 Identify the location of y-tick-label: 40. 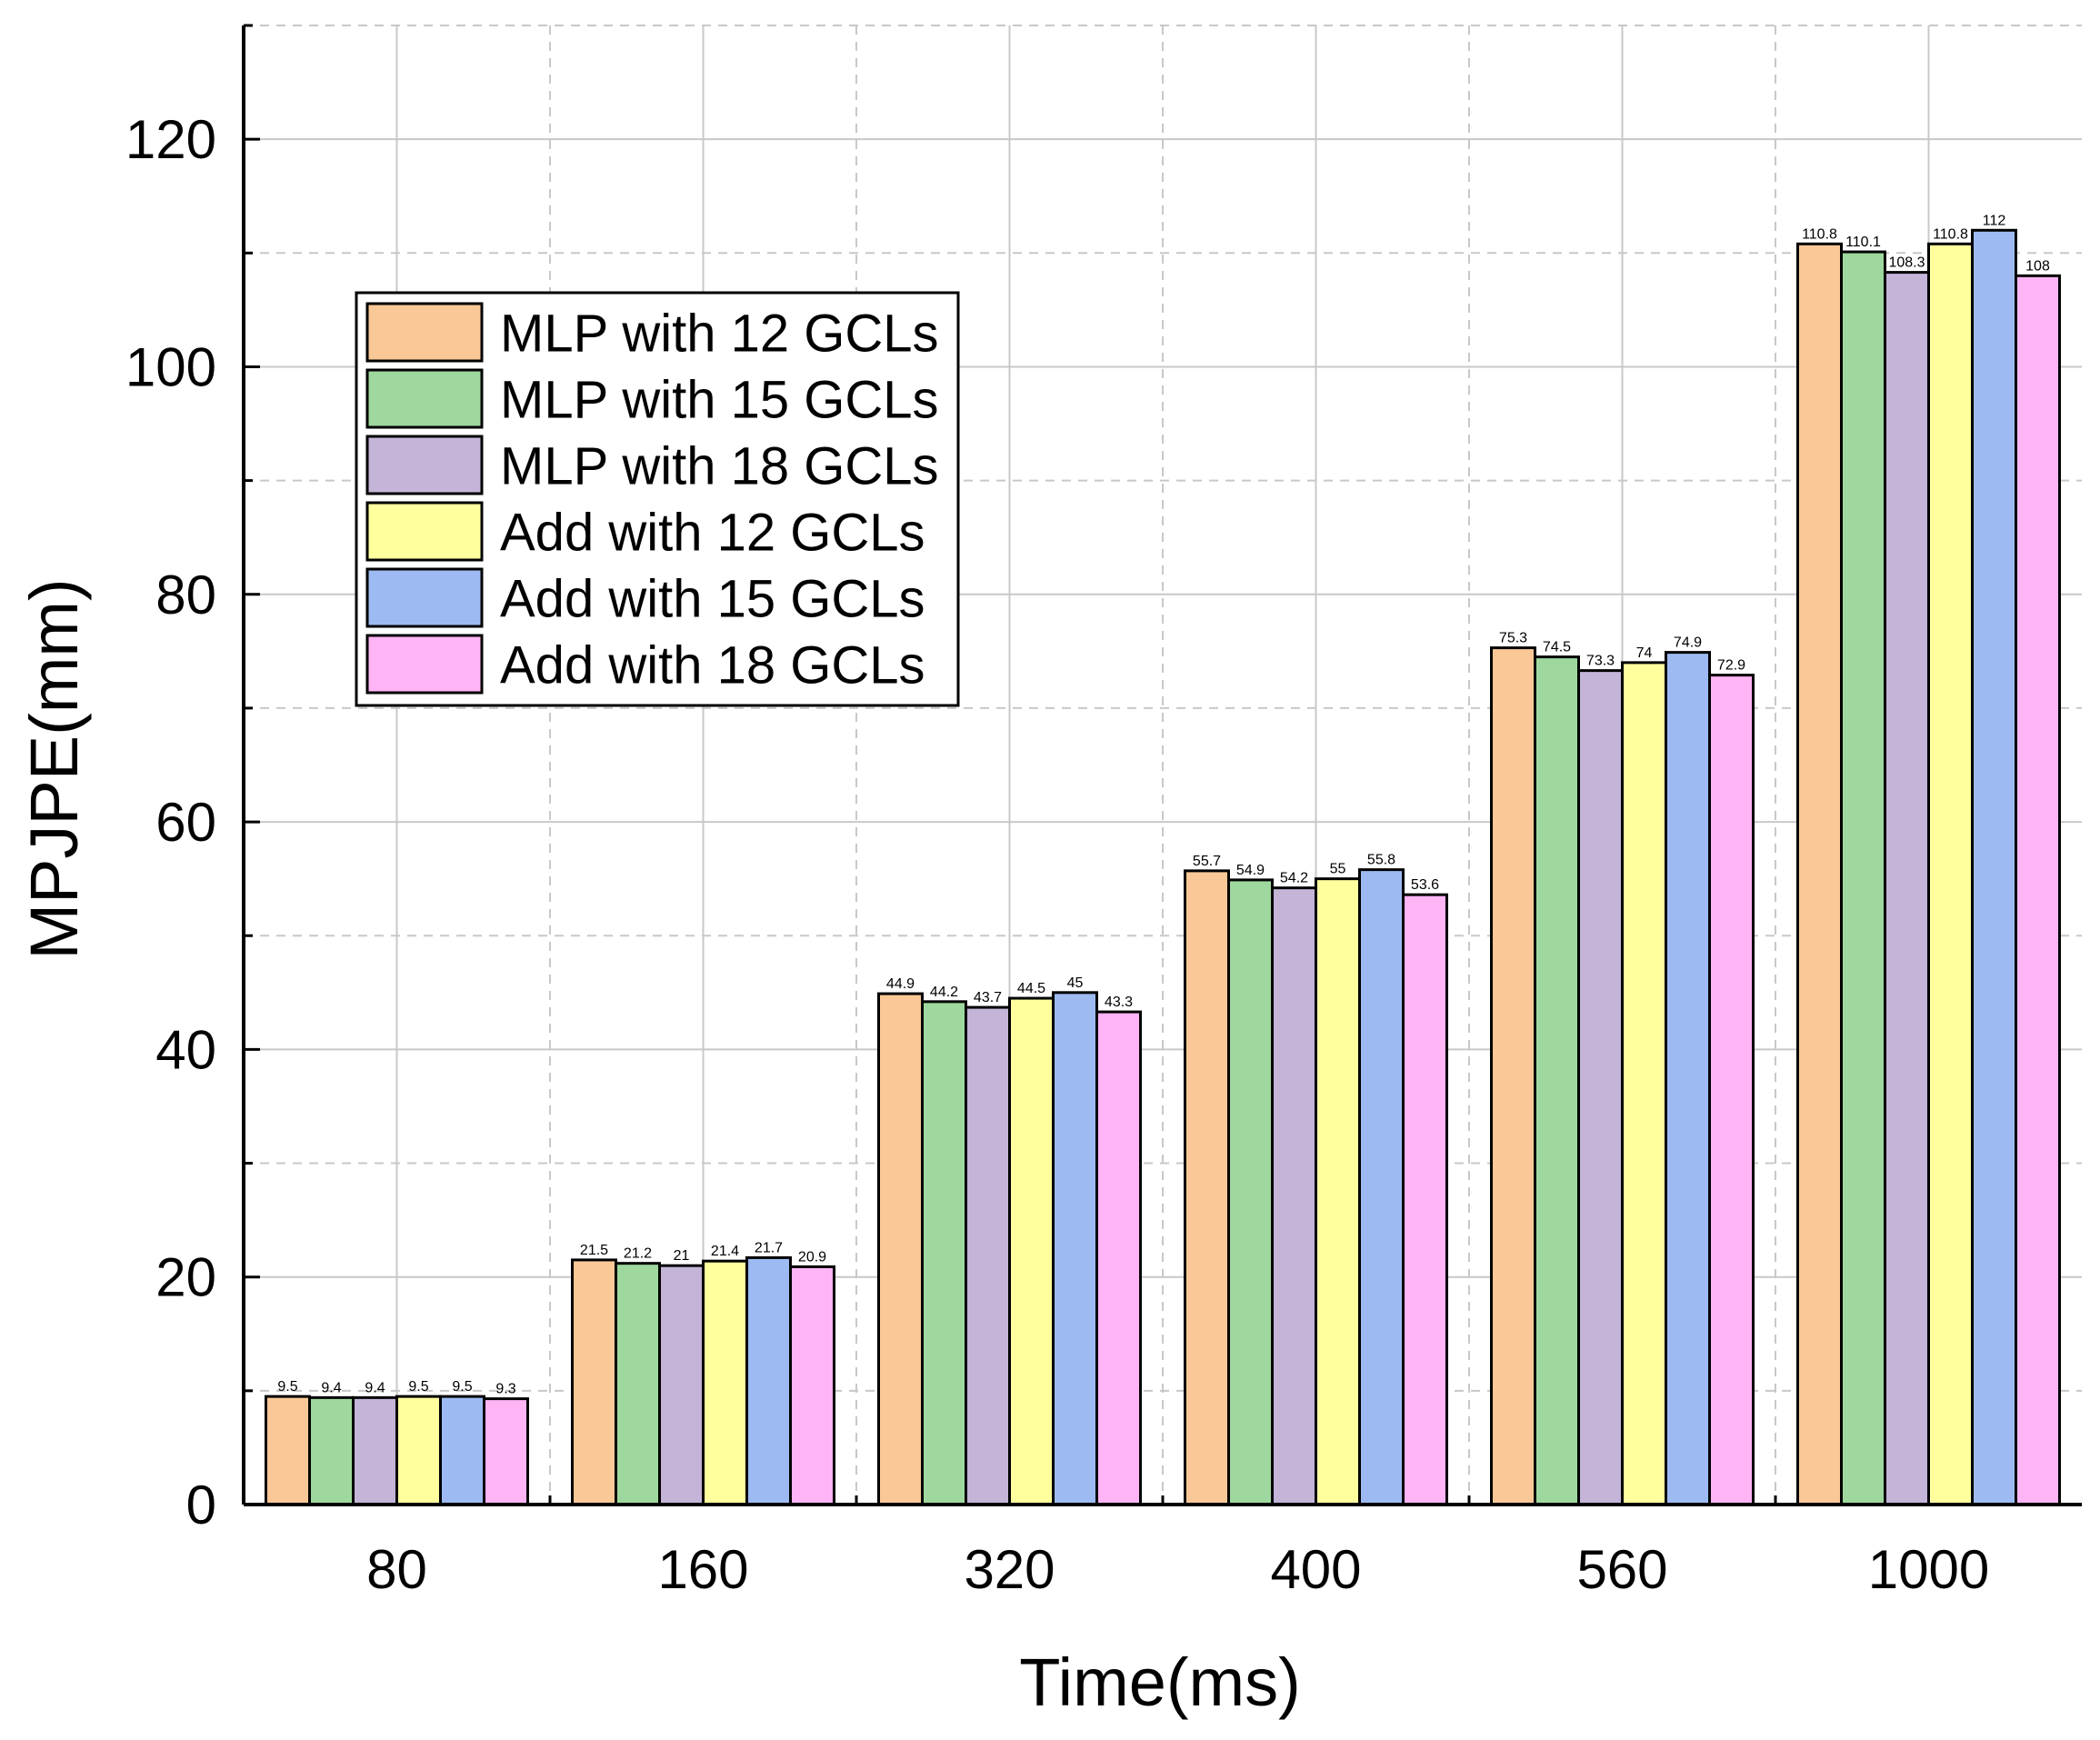
(185, 1049).